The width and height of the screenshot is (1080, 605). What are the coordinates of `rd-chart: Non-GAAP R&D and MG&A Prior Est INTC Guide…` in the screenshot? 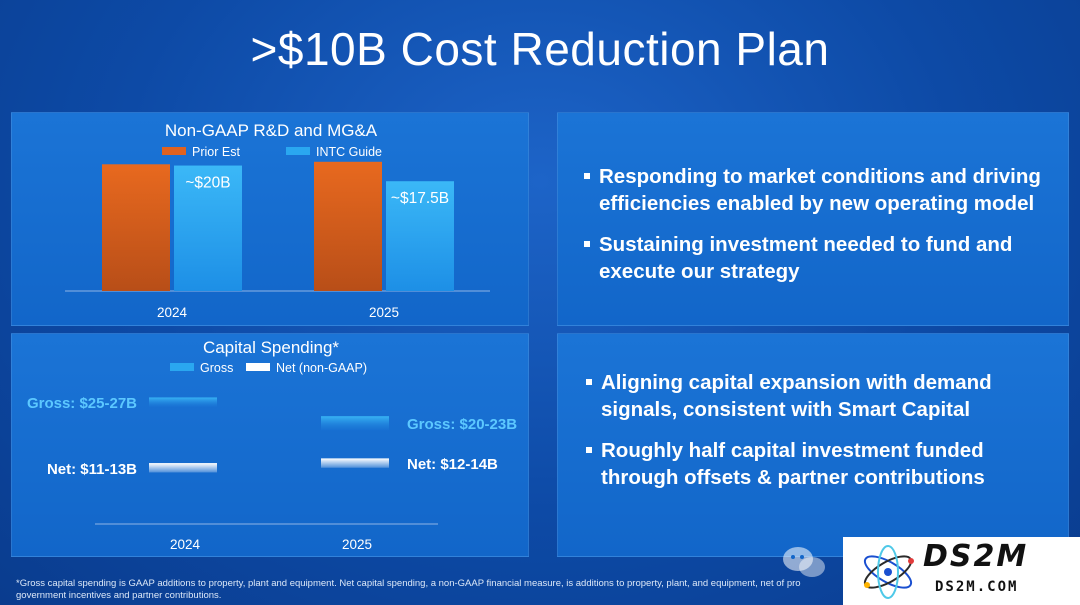 It's located at (277, 220).